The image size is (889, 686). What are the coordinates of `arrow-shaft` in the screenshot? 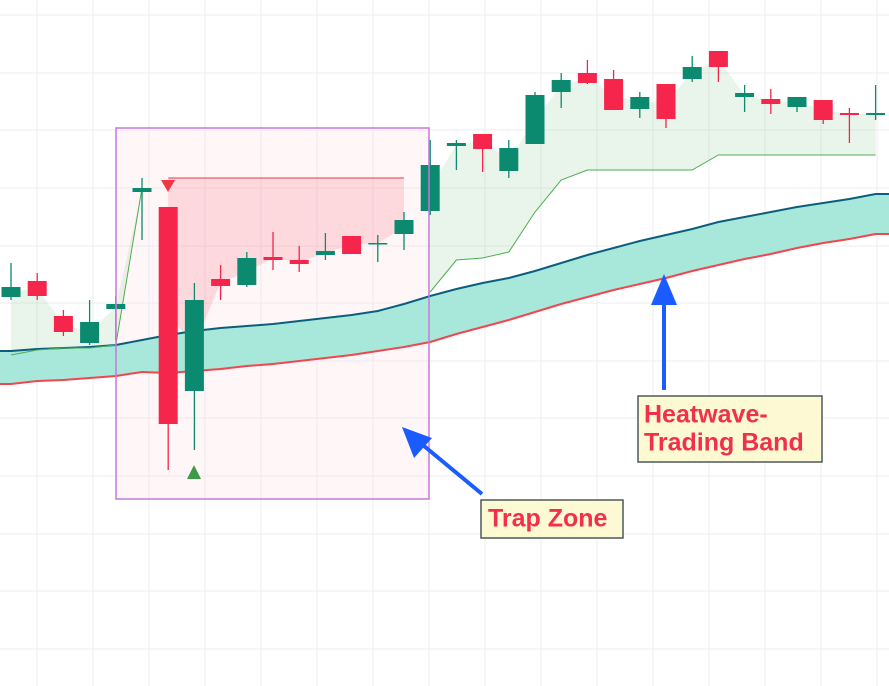 It's located at (450, 467).